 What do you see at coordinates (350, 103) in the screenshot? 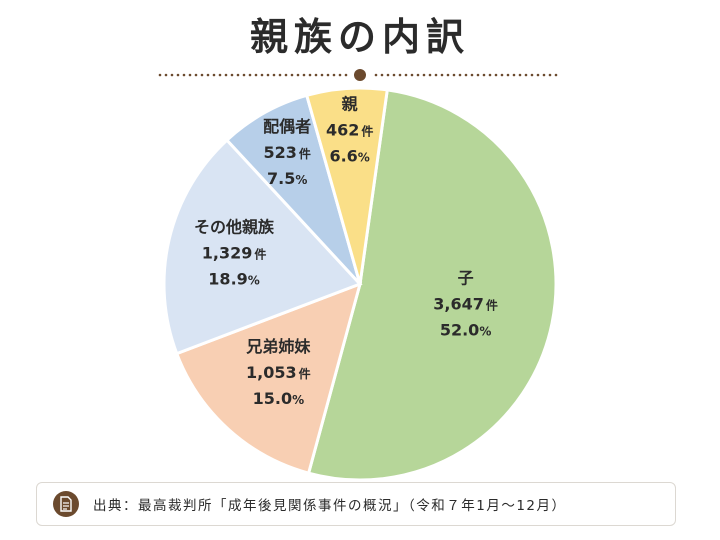
I see `slice-label: 親` at bounding box center [350, 103].